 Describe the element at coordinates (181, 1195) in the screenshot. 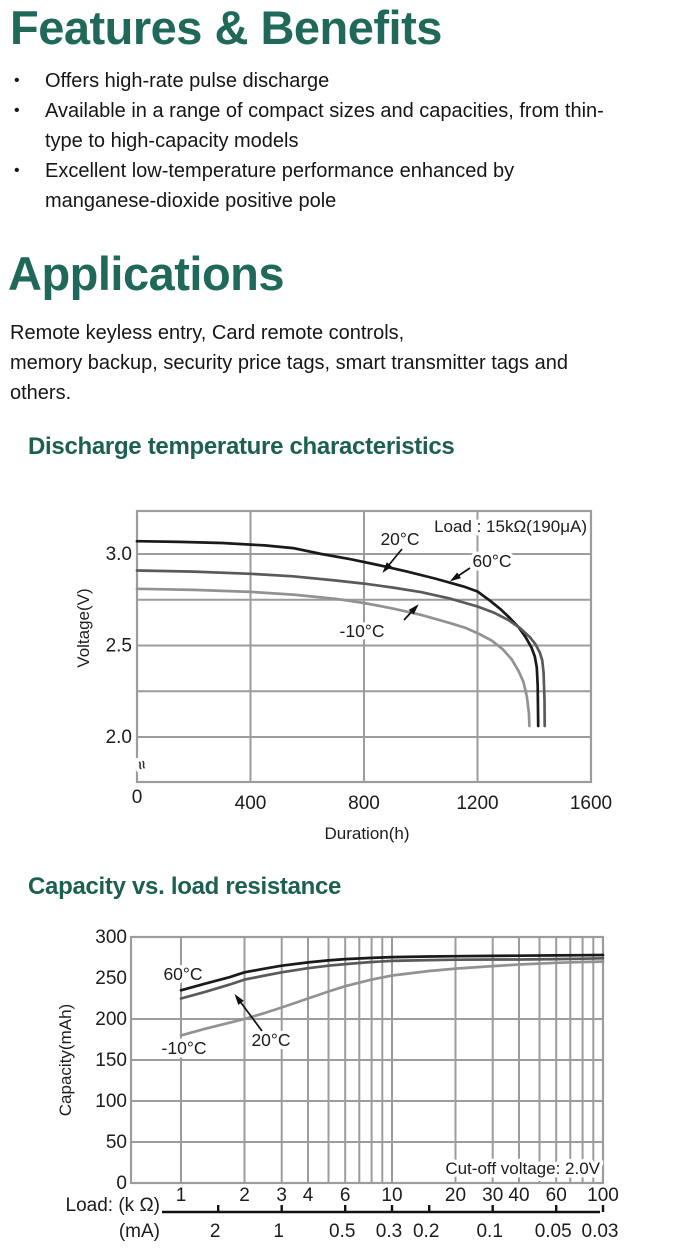

I see `x-tick-label: 1` at that location.